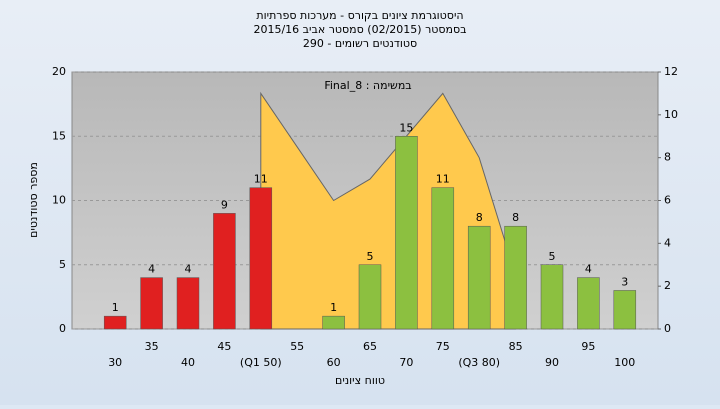  I want to click on y2-tick-label: 12, so click(671, 71).